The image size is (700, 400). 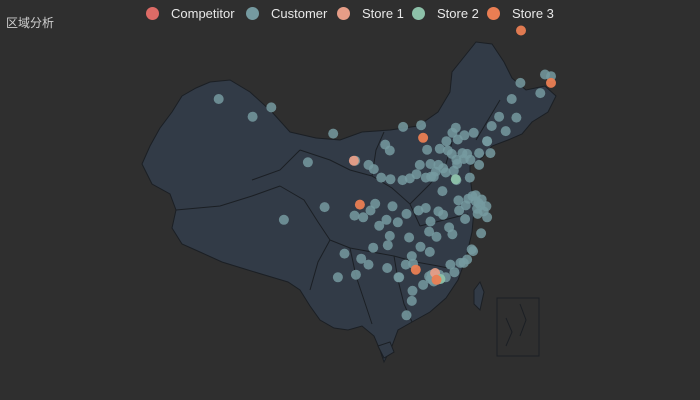 What do you see at coordinates (520, 13) in the screenshot?
I see `legend-item-store-3: Store 3` at bounding box center [520, 13].